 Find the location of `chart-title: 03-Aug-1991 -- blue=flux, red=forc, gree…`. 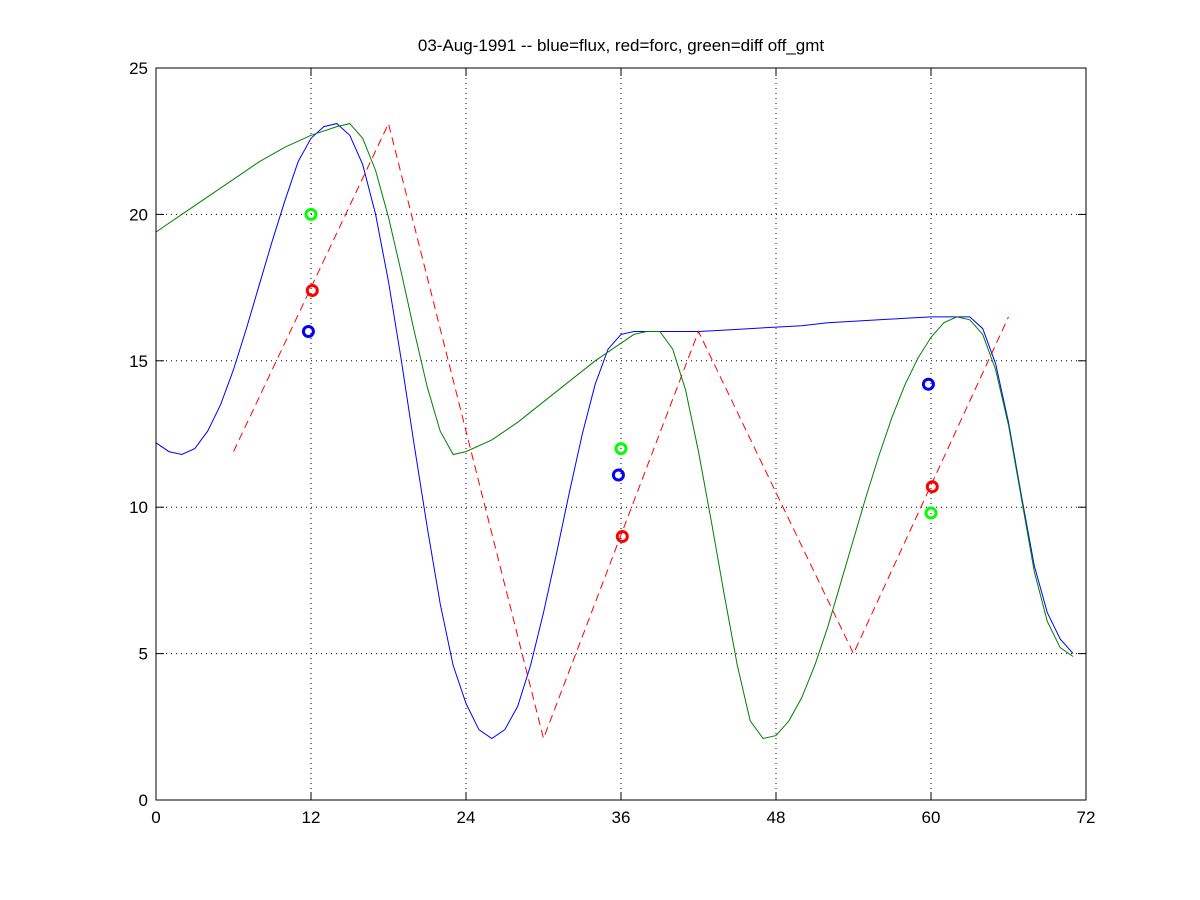

chart-title: 03-Aug-1991 -- blue=flux, red=forc, gree… is located at coordinates (621, 45).